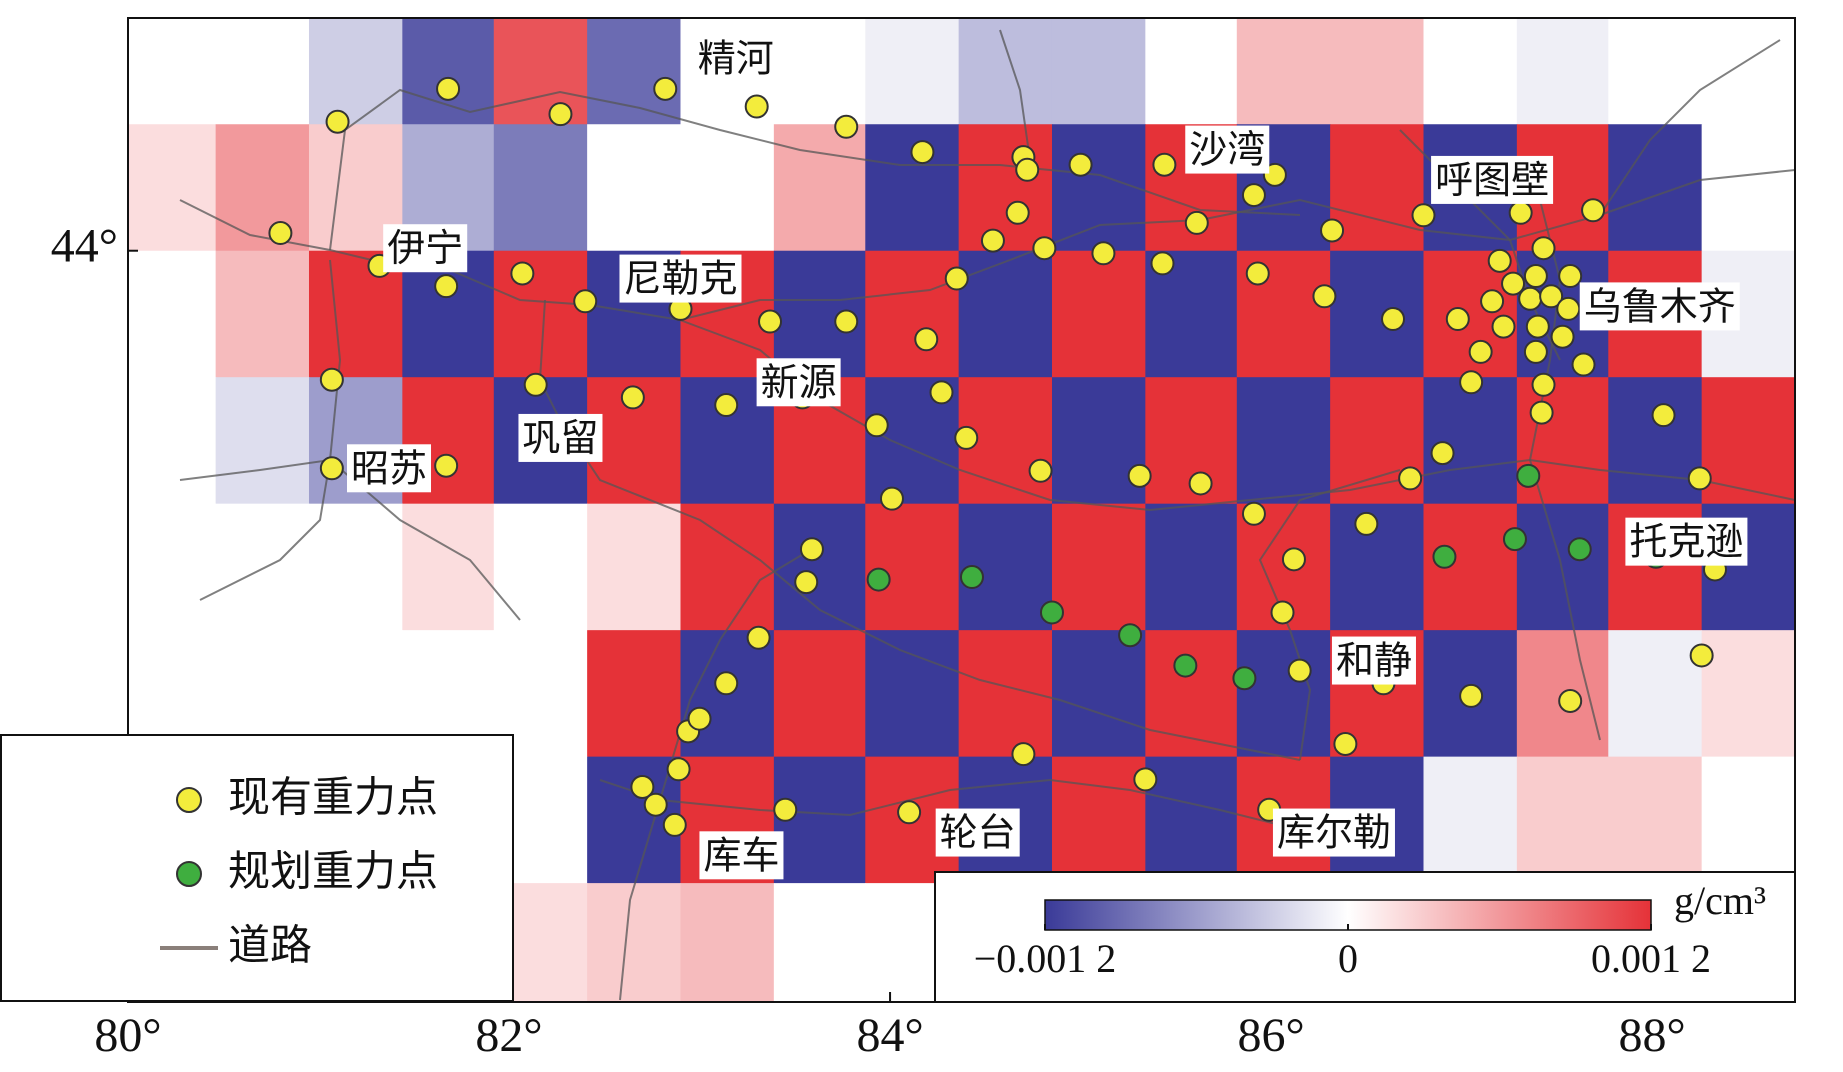 Image resolution: width=1843 pixels, height=1072 pixels. I want to click on colorbar-tick-label: 0.001 2, so click(1651, 958).